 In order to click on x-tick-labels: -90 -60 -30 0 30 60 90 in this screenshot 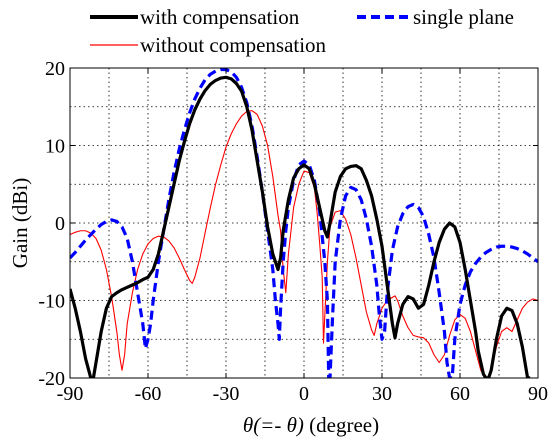, I will do `click(302, 394)`.